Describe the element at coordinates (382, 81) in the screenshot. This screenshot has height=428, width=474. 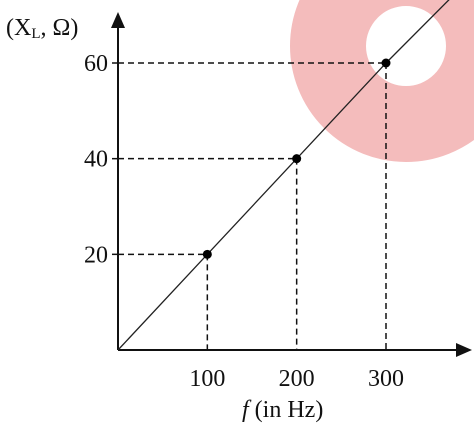
I see `decorative-ring` at that location.